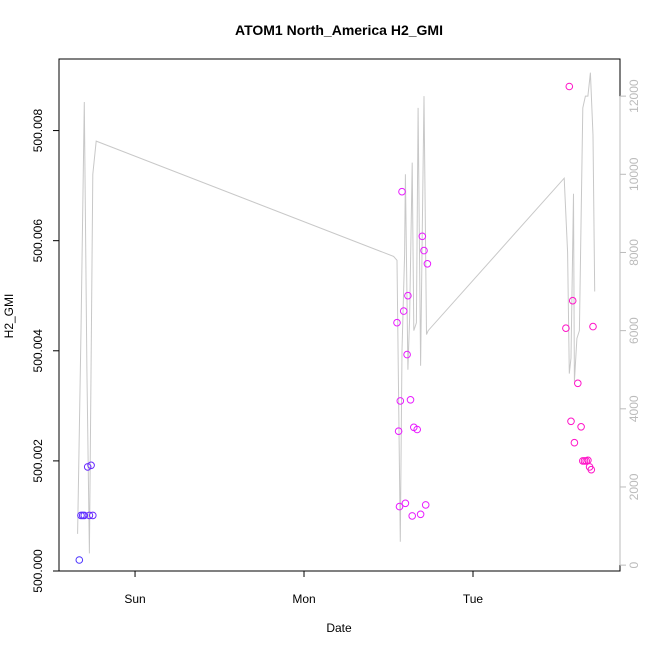 This screenshot has width=650, height=650. Describe the element at coordinates (38, 241) in the screenshot. I see `y-tick-label: 500.006` at that location.